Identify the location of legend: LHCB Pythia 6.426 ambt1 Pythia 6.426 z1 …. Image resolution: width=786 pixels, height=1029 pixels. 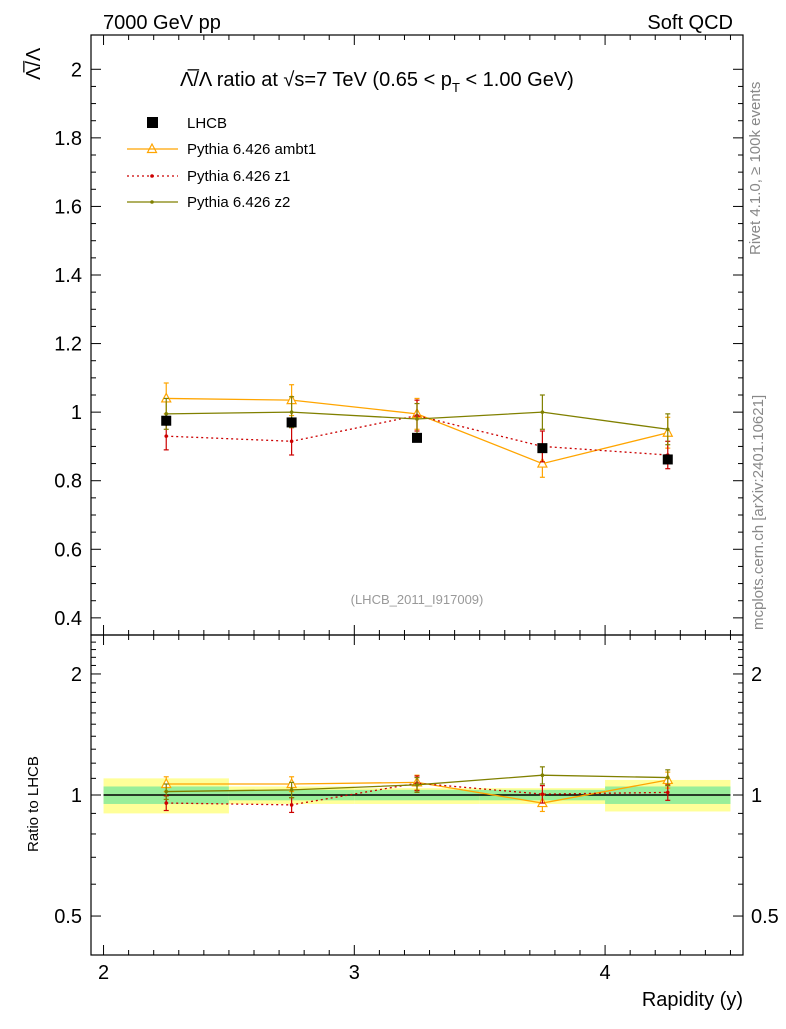
(221, 163).